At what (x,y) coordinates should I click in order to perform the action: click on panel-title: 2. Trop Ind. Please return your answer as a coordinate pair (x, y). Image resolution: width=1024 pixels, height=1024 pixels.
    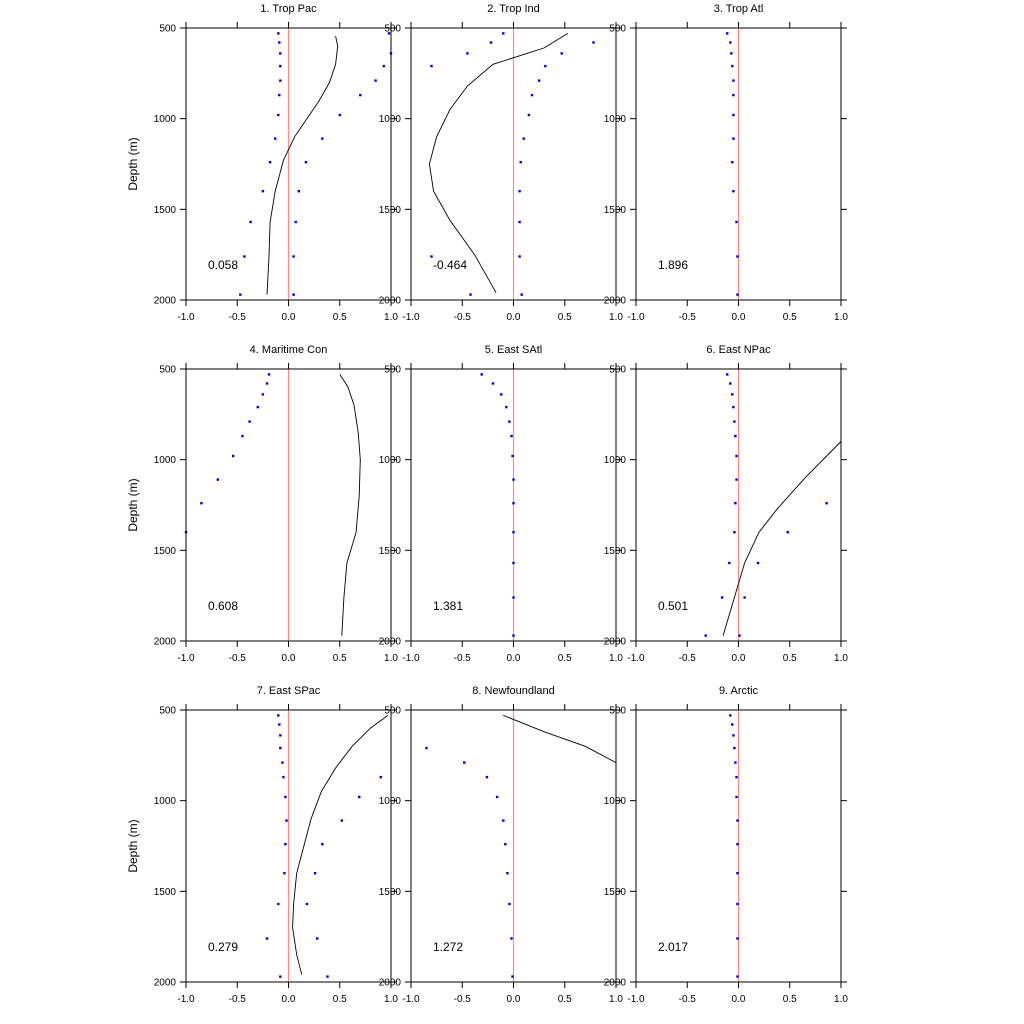
    Looking at the image, I should click on (513, 9).